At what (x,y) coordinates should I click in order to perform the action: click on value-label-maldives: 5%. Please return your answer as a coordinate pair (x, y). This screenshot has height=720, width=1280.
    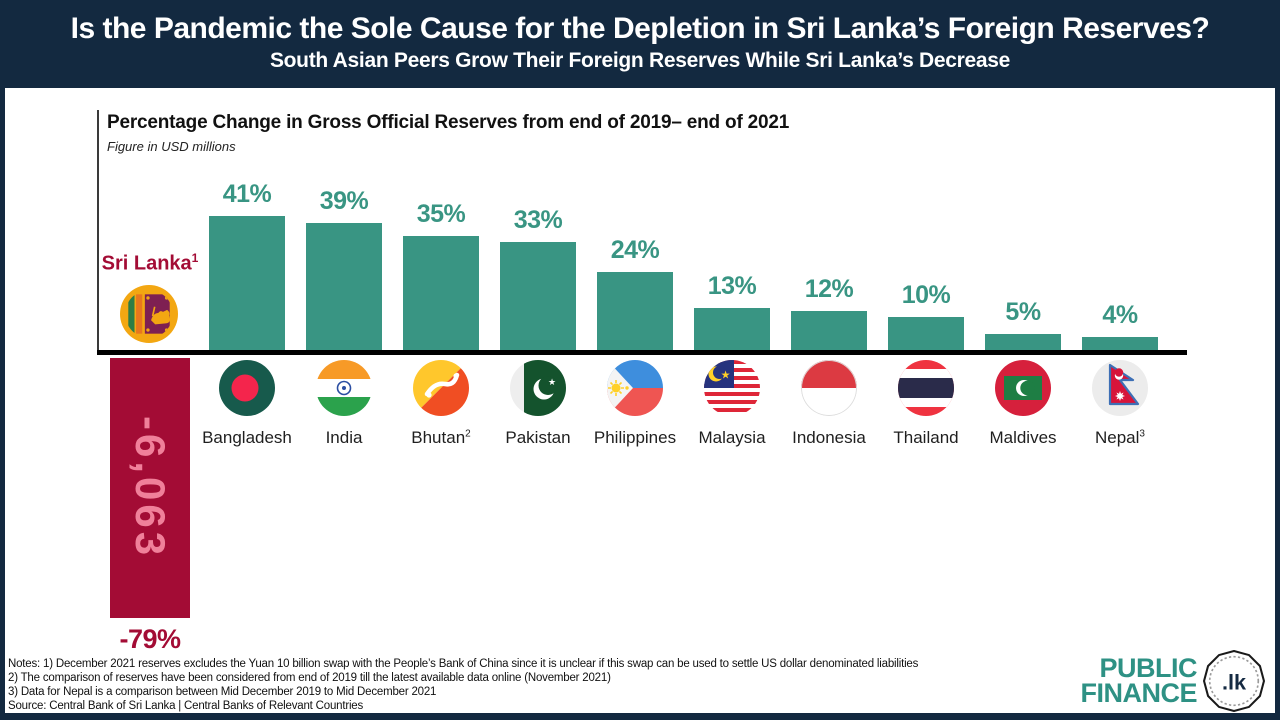
    Looking at the image, I should click on (1023, 312).